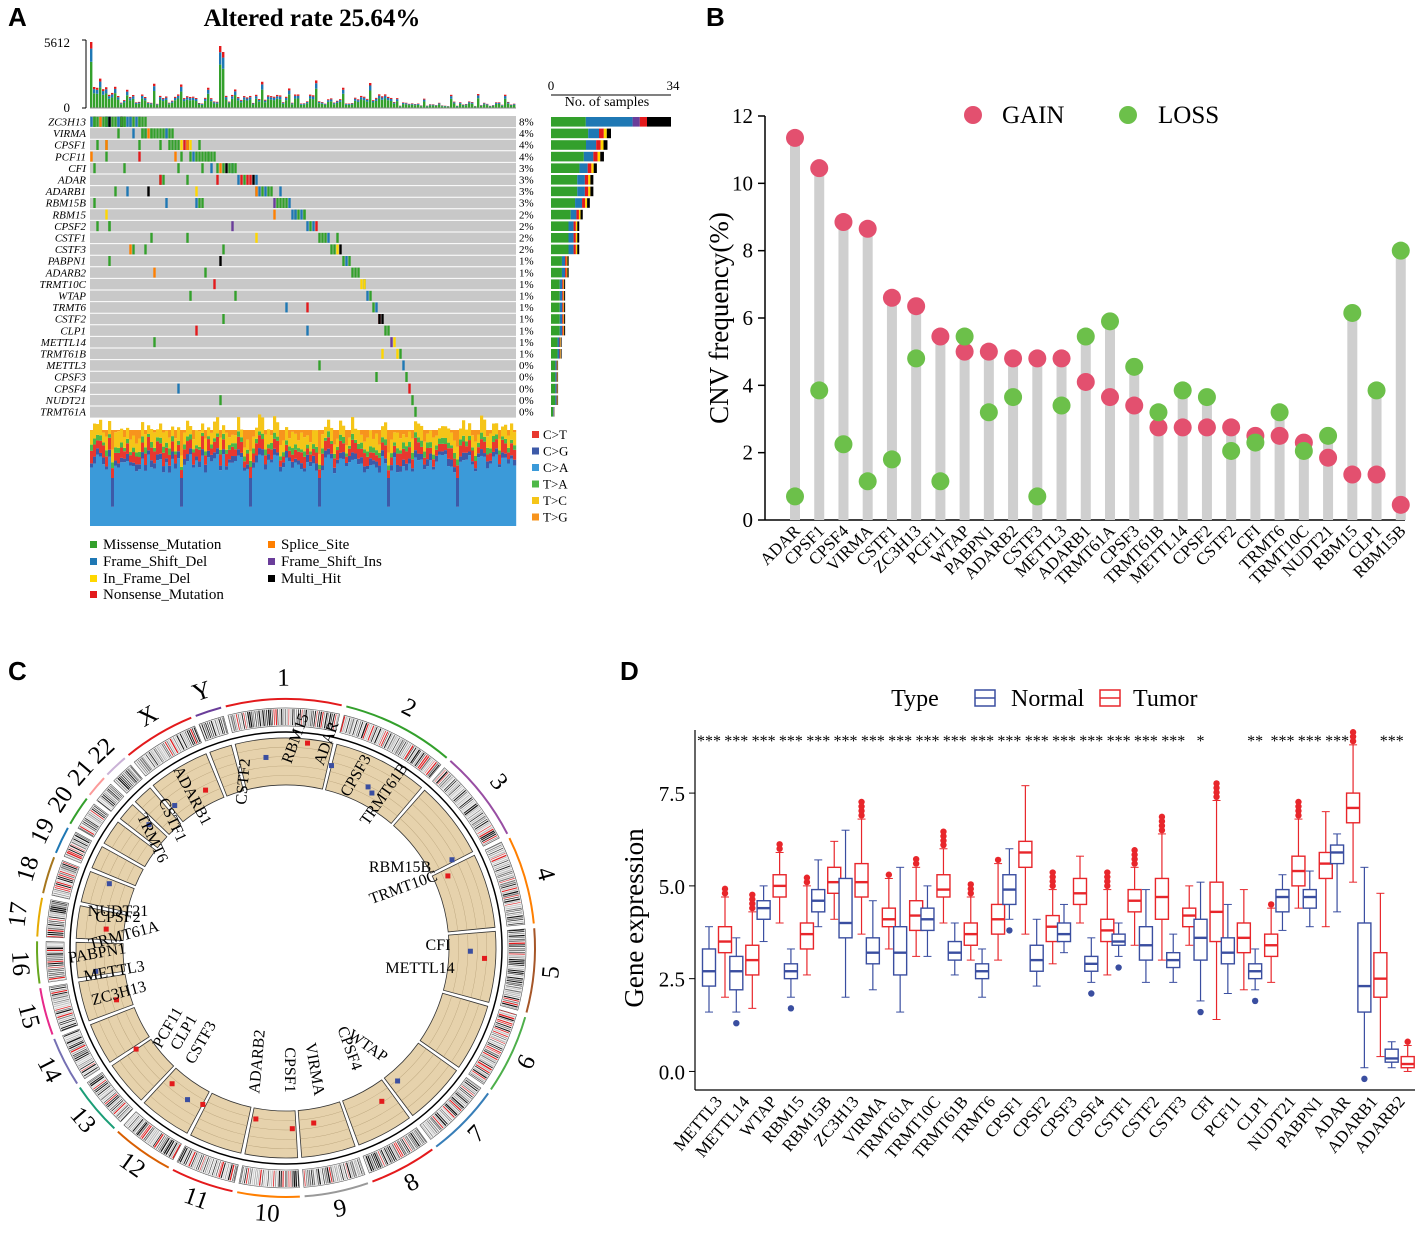  What do you see at coordinates (526, 343) in the screenshot?
I see `gene-percent-label: 1%` at bounding box center [526, 343].